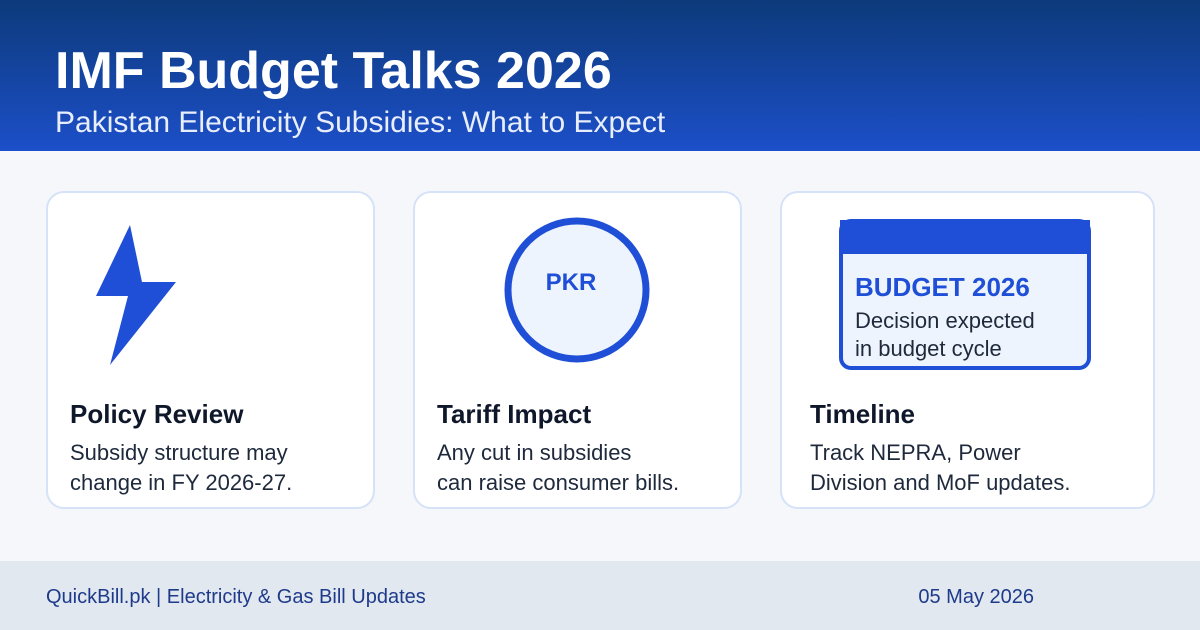 The width and height of the screenshot is (1200, 630). What do you see at coordinates (945, 320) in the screenshot?
I see `icon-line: Decision expected` at bounding box center [945, 320].